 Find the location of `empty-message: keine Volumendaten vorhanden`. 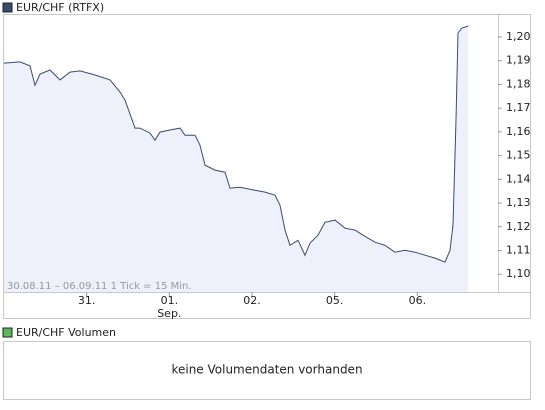

empty-message: keine Volumendaten vorhanden is located at coordinates (266, 370).